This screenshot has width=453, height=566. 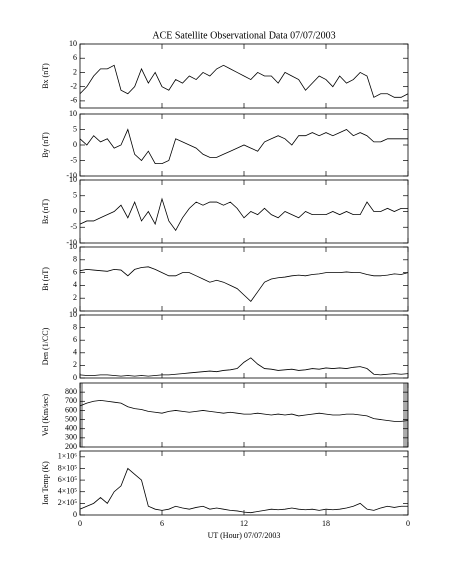 What do you see at coordinates (326, 523) in the screenshot?
I see `x-tick-label: 18` at bounding box center [326, 523].